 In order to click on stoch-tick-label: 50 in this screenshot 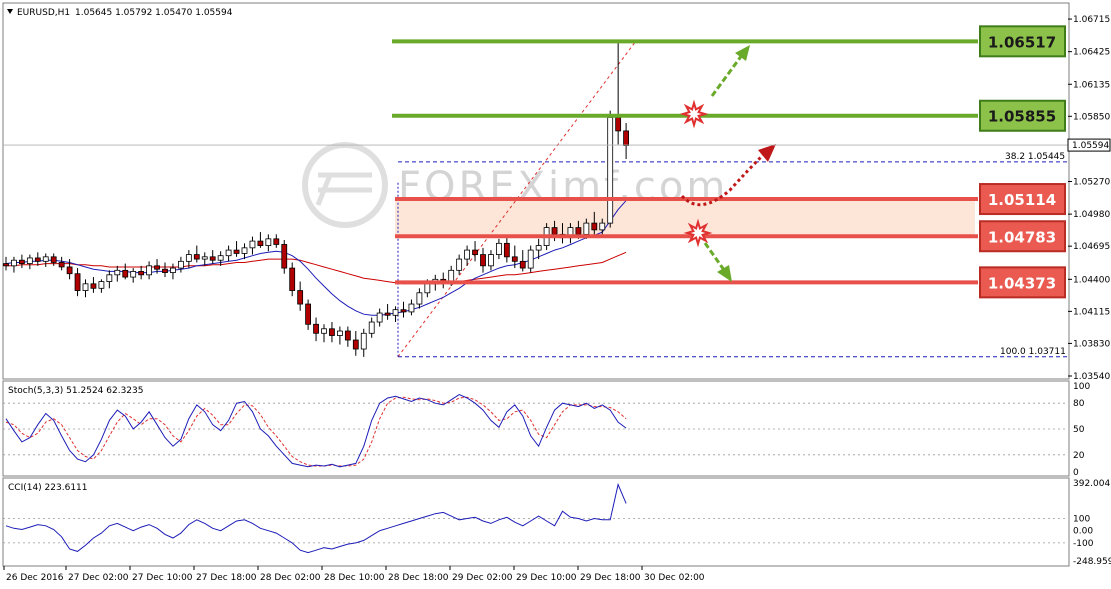, I will do `click(1079, 430)`.